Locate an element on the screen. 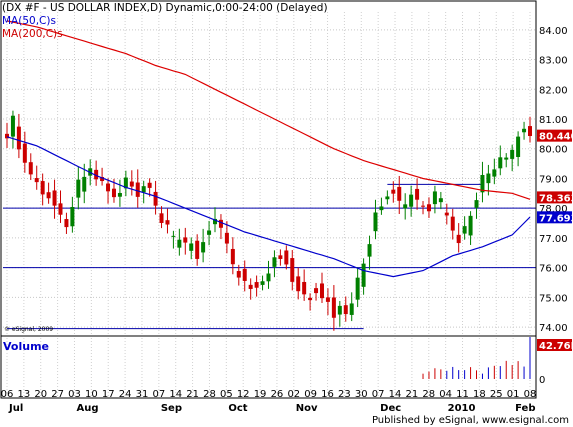 This screenshot has height=427, width=573. y-tick-label: 79.00 is located at coordinates (553, 179).